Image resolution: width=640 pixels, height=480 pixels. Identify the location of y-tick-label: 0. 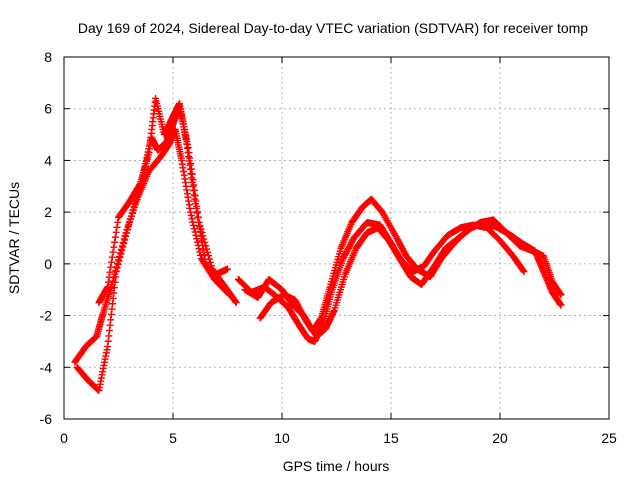
(48, 264).